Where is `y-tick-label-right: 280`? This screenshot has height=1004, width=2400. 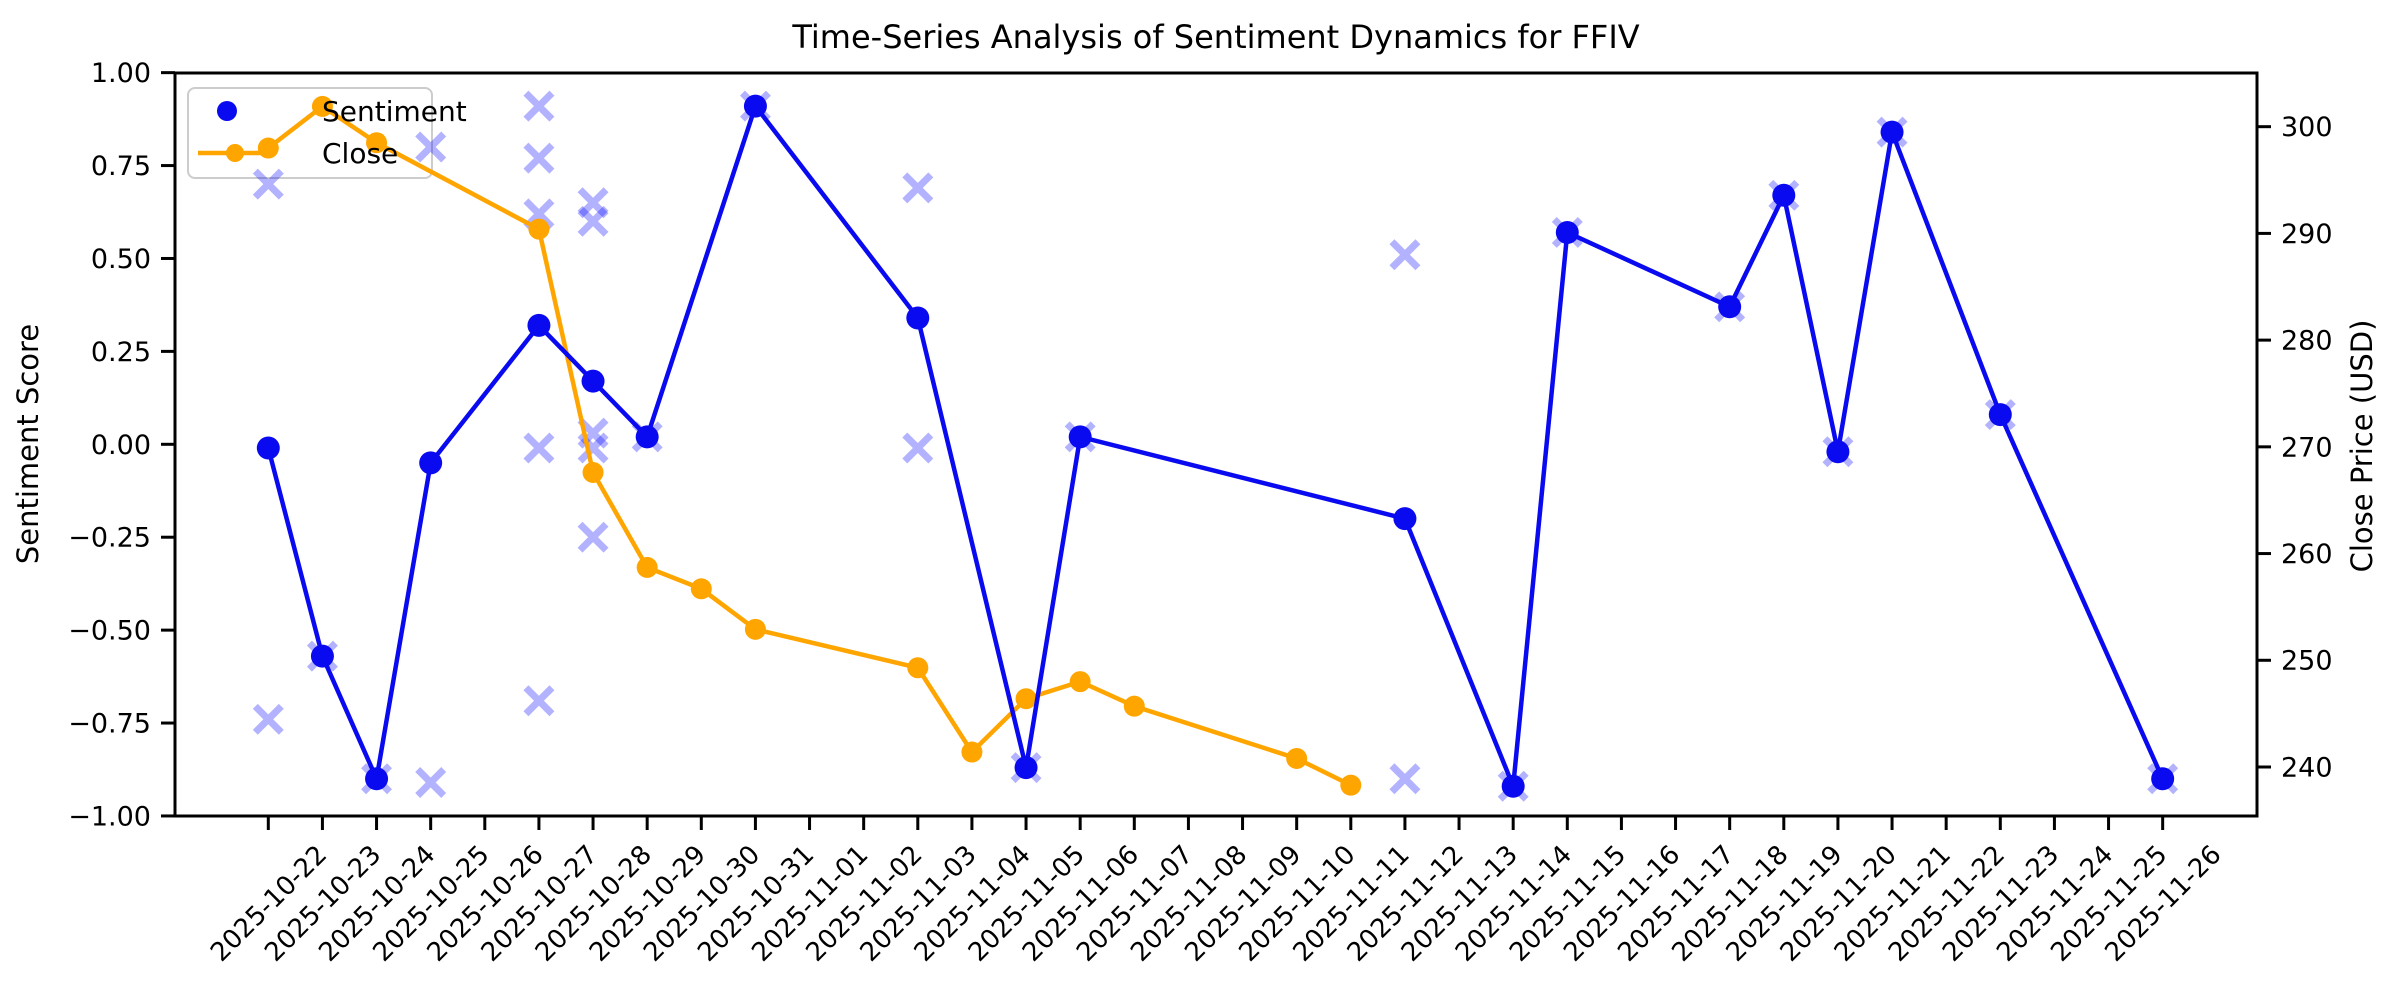 y-tick-label-right: 280 is located at coordinates (2307, 341).